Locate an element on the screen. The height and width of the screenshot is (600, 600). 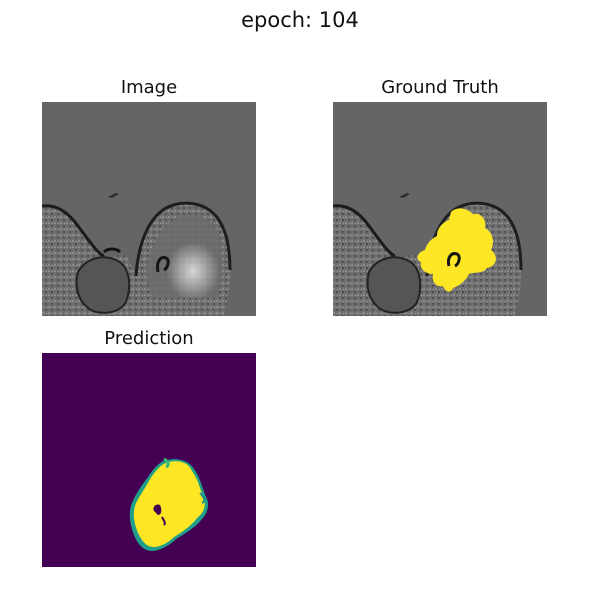
mri-image is located at coordinates (149, 209).